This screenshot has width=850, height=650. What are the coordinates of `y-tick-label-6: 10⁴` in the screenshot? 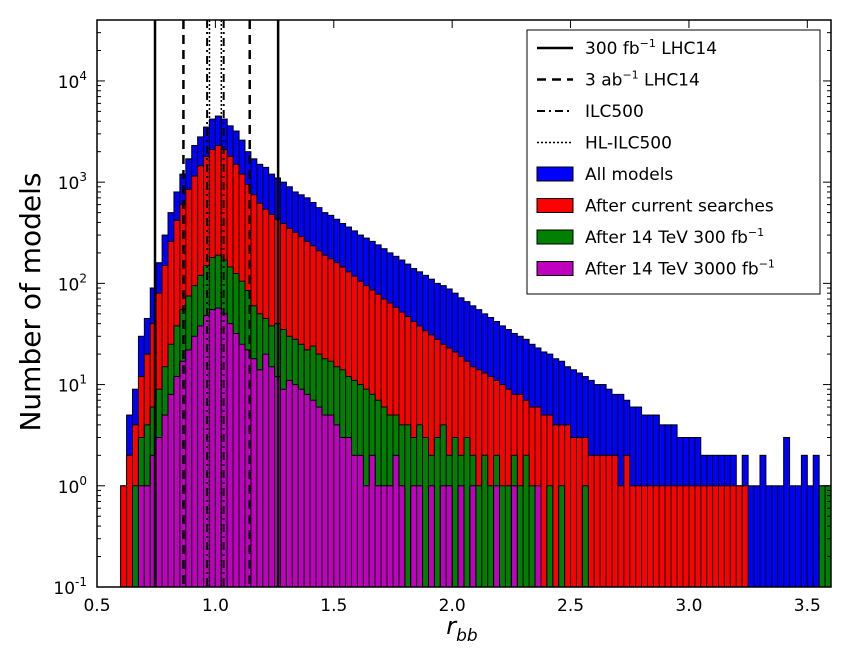 It's located at (72, 81).